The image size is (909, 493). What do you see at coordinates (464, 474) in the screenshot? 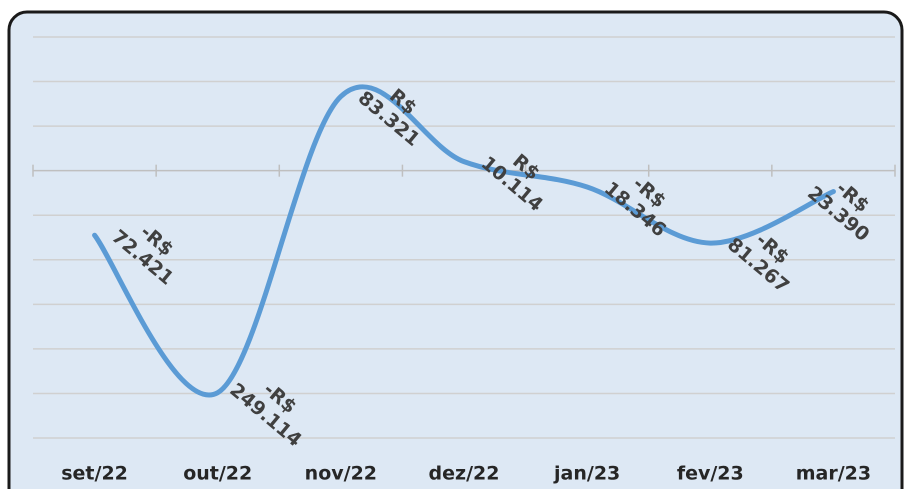
I see `x-tick-label: dez/22` at bounding box center [464, 474].